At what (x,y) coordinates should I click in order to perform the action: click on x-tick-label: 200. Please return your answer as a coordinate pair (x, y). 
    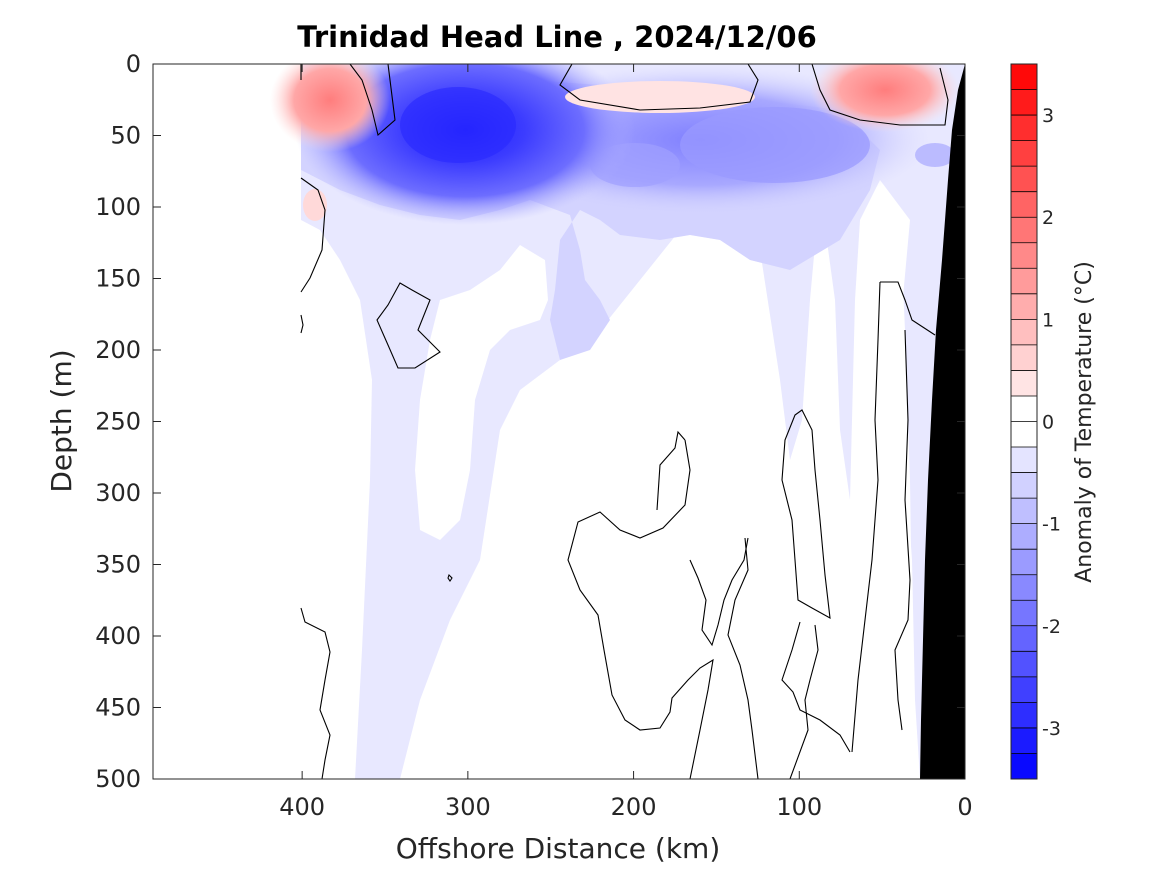
    Looking at the image, I should click on (634, 807).